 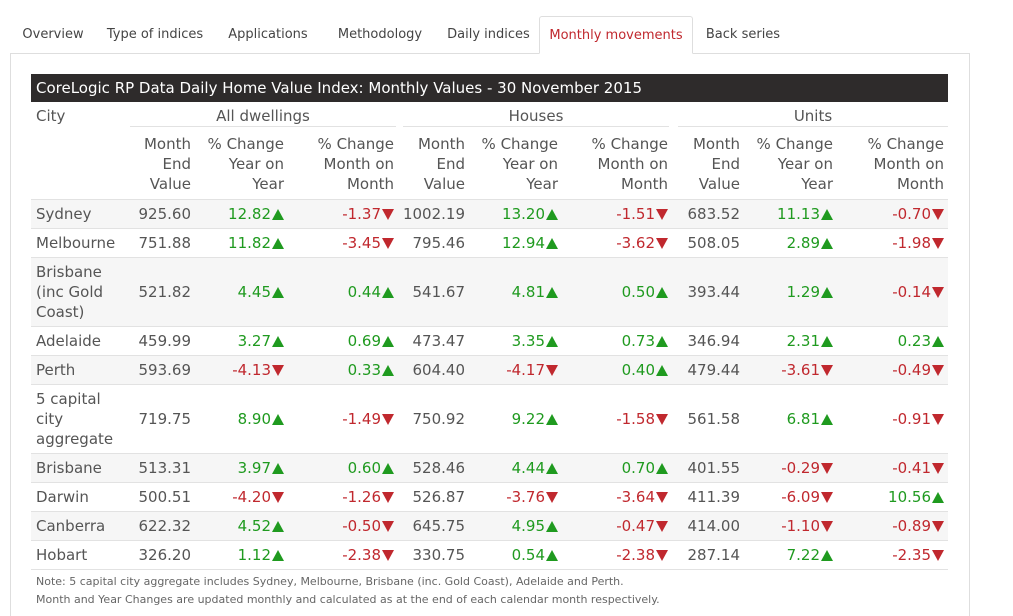 I want to click on index-value: 508.05, so click(x=705, y=243).